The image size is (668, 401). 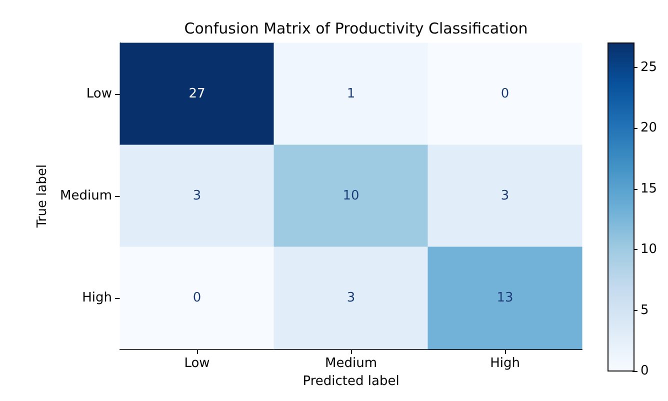 I want to click on color-bar-label: 25, so click(x=649, y=67).